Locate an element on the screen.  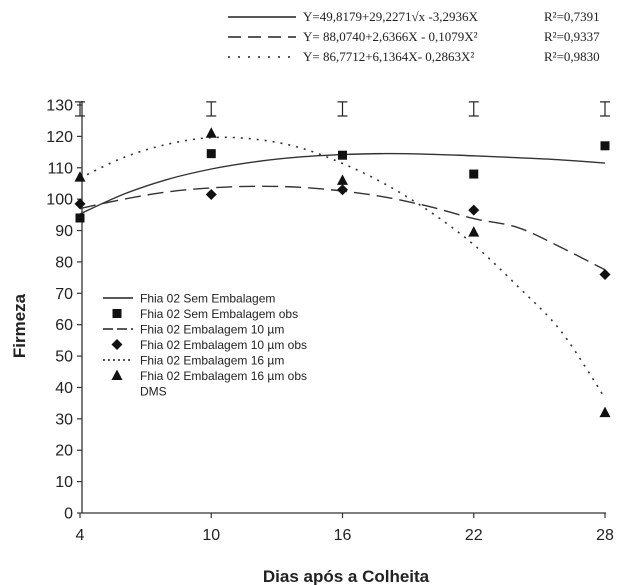
y-tick-label: 70 is located at coordinates (64, 294).